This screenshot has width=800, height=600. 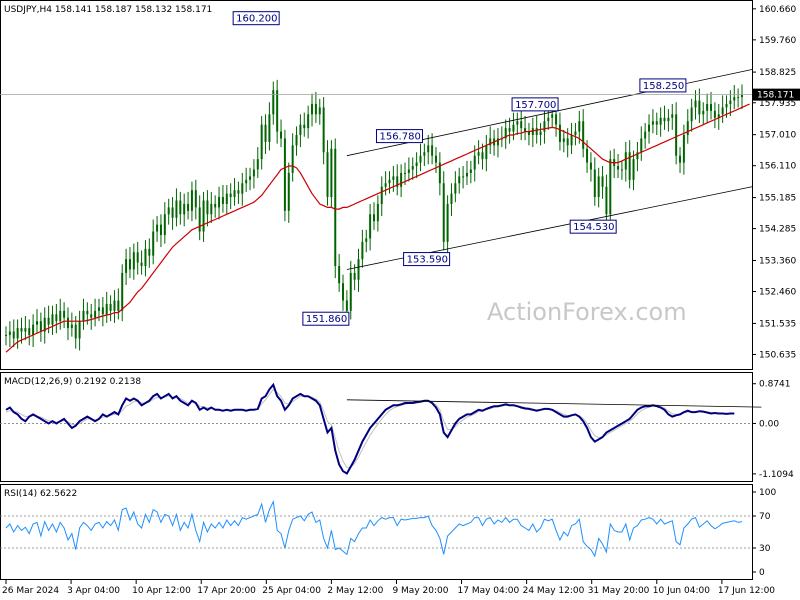 I want to click on price-axis-tick-label: 154.285, so click(x=777, y=230).